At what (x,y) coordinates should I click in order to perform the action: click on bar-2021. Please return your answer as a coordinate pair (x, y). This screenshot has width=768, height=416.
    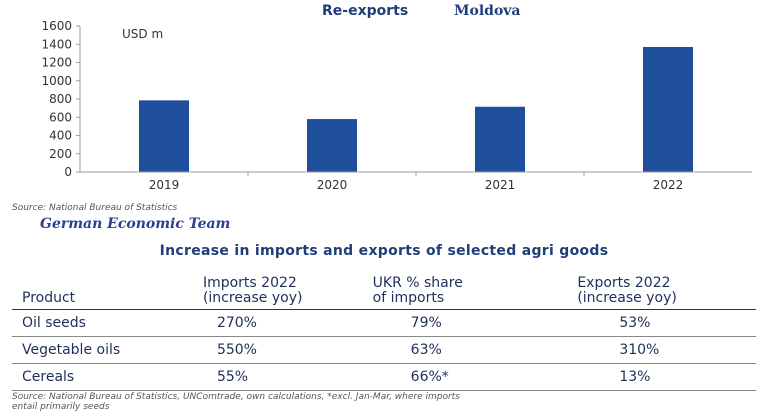
    Looking at the image, I should click on (500, 139).